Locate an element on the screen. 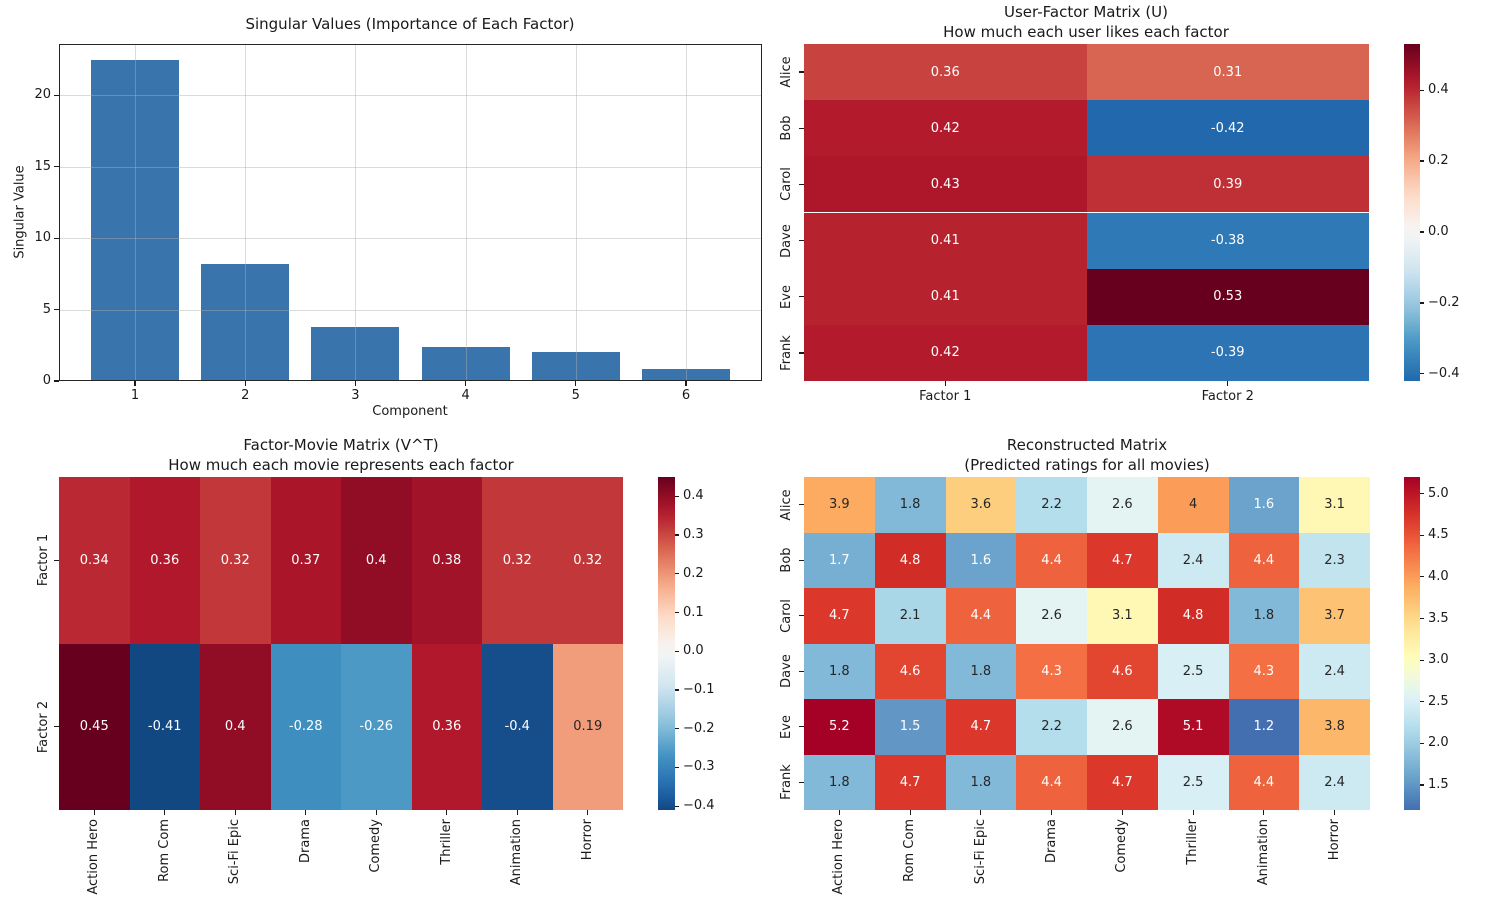 The width and height of the screenshot is (1488, 912). cell-annotation: 0.41 is located at coordinates (945, 297).